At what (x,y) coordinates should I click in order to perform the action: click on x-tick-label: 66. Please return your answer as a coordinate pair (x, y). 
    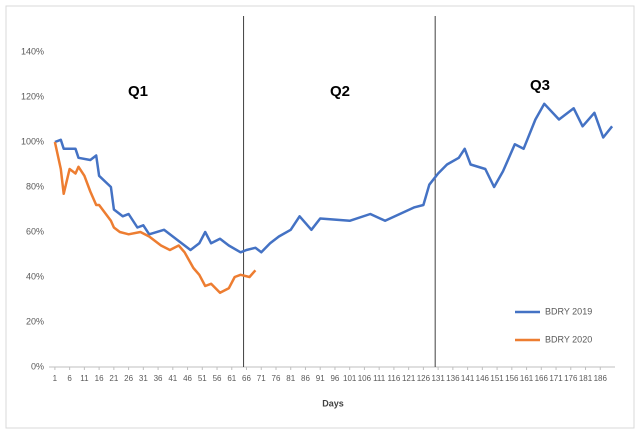
    Looking at the image, I should click on (246, 378).